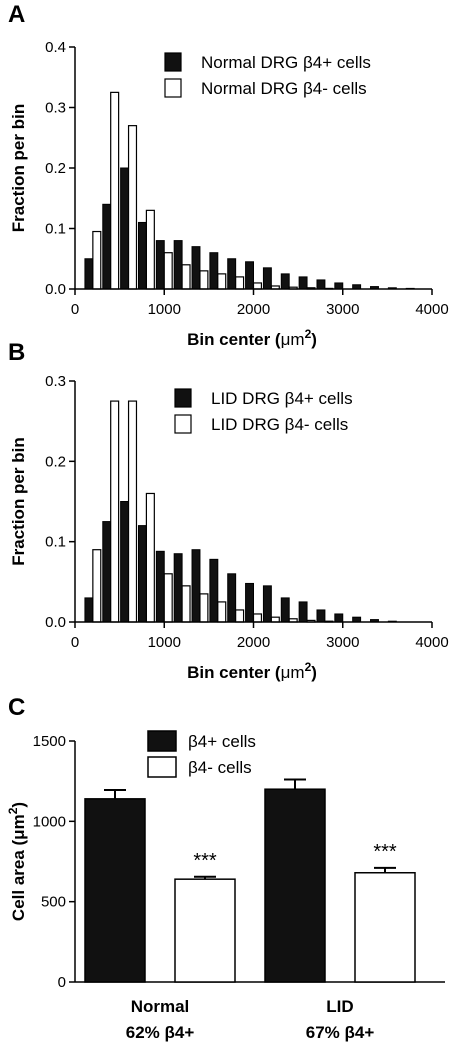 Image resolution: width=460 pixels, height=1050 pixels. Describe the element at coordinates (222, 741) in the screenshot. I see `legend-label: β4+ cells` at that location.